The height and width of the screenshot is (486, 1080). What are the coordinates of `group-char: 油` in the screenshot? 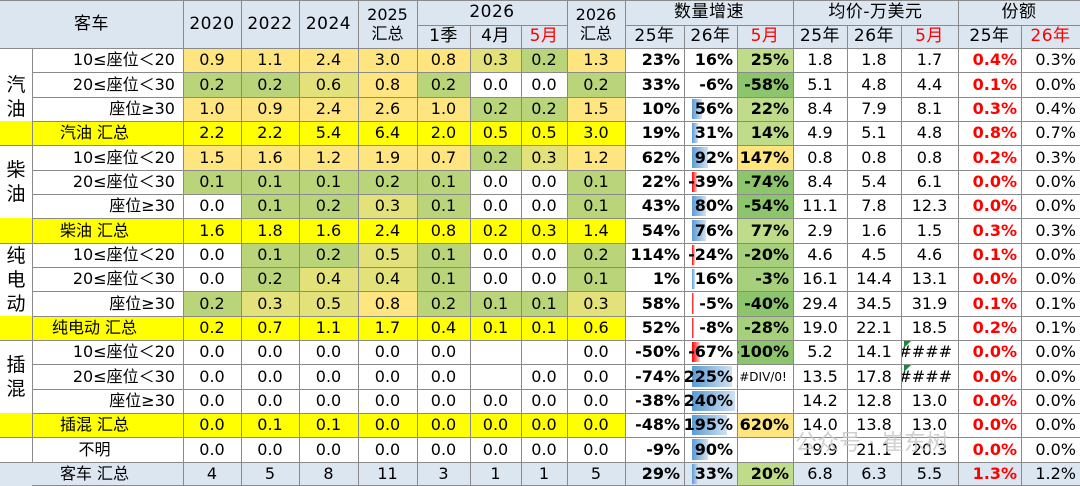 It's located at (16, 193).